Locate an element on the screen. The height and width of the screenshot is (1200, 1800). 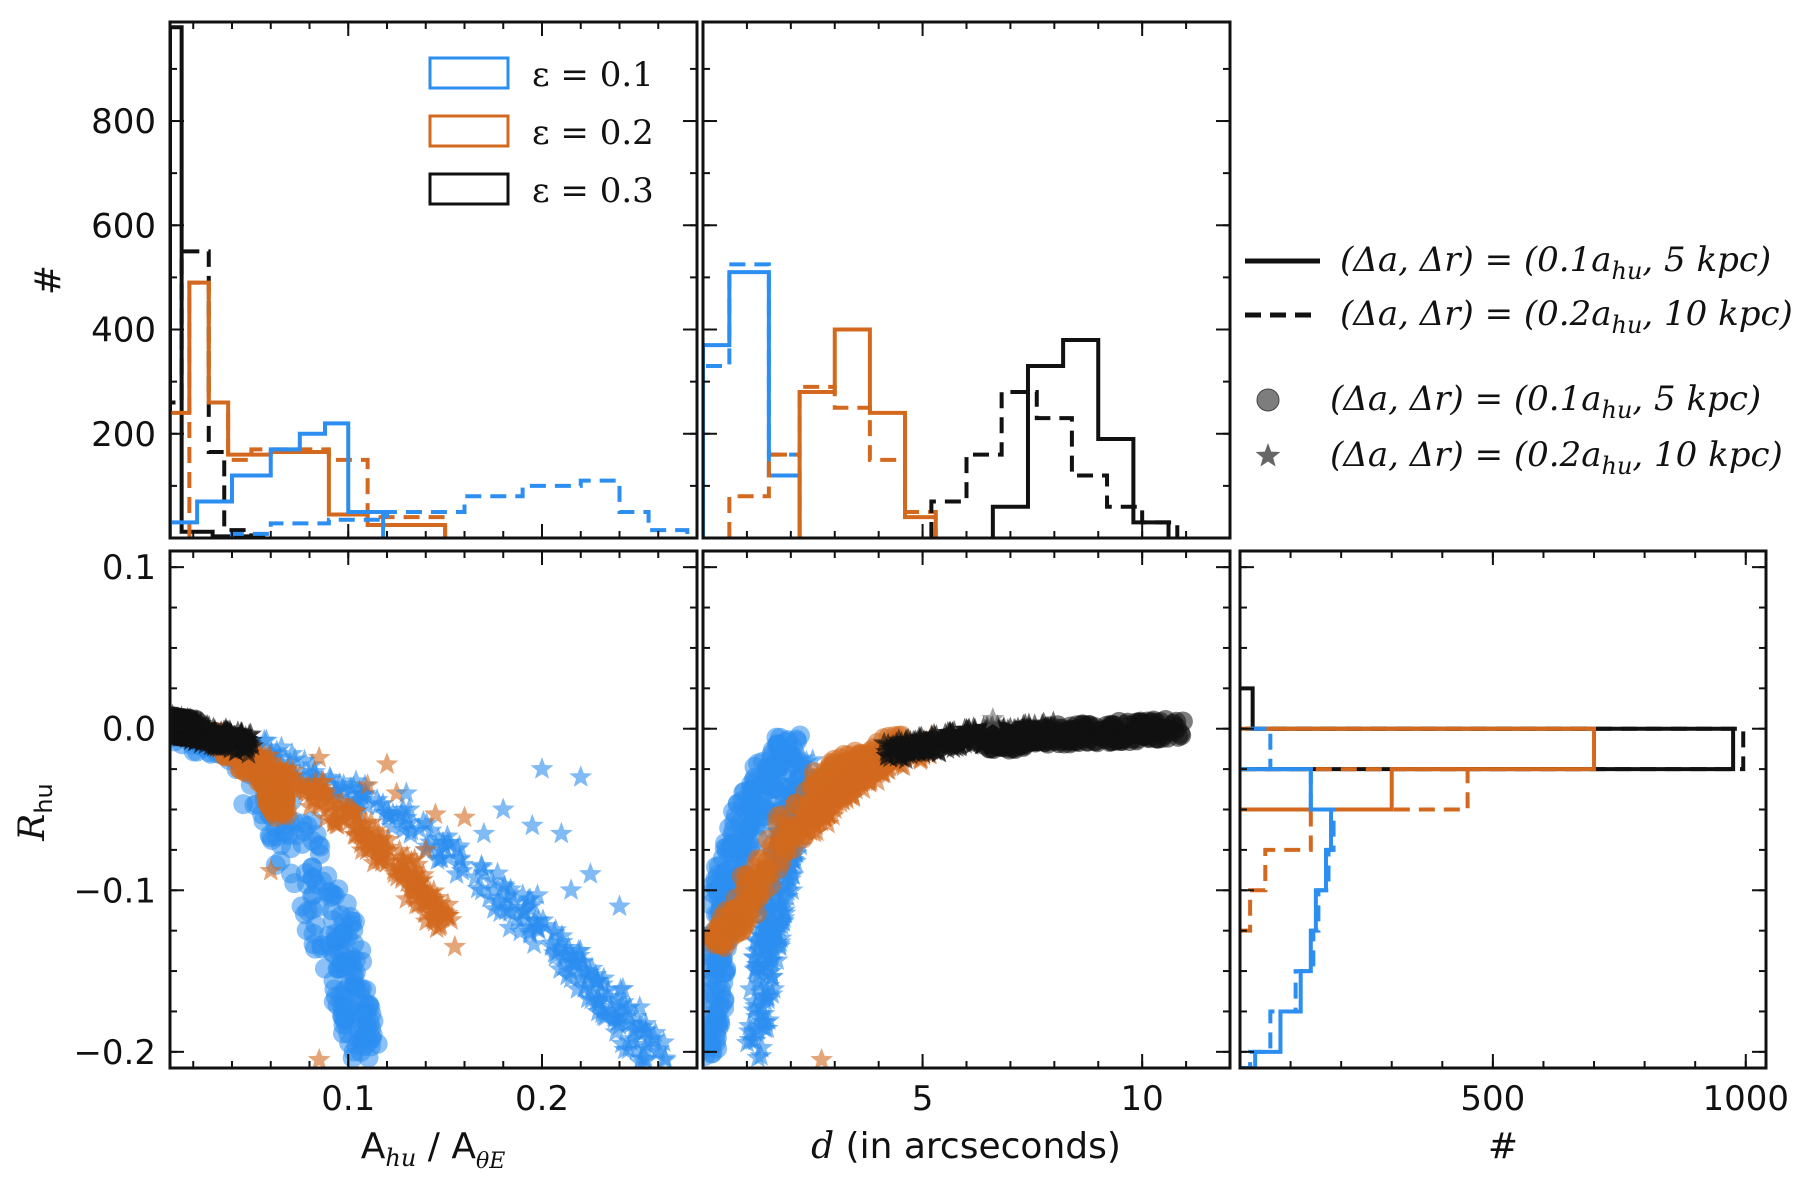
xtick-label: 5 is located at coordinates (923, 1099).